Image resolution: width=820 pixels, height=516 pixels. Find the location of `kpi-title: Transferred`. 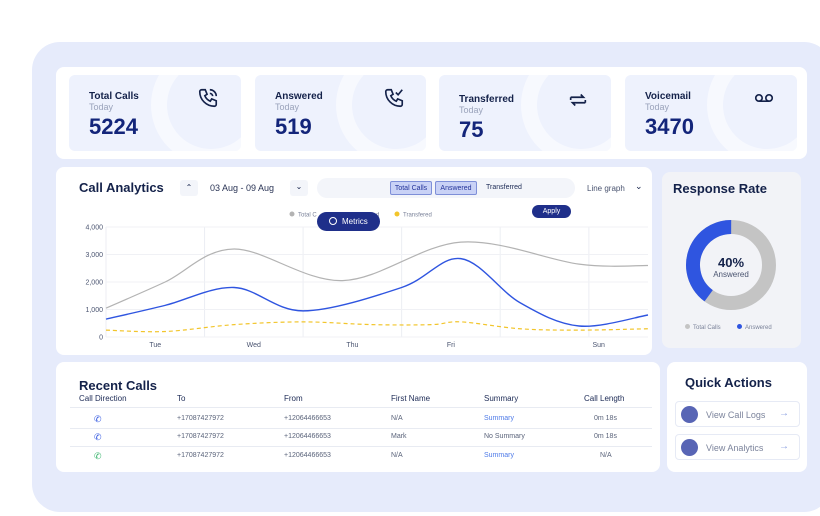

kpi-title: Transferred is located at coordinates (487, 99).